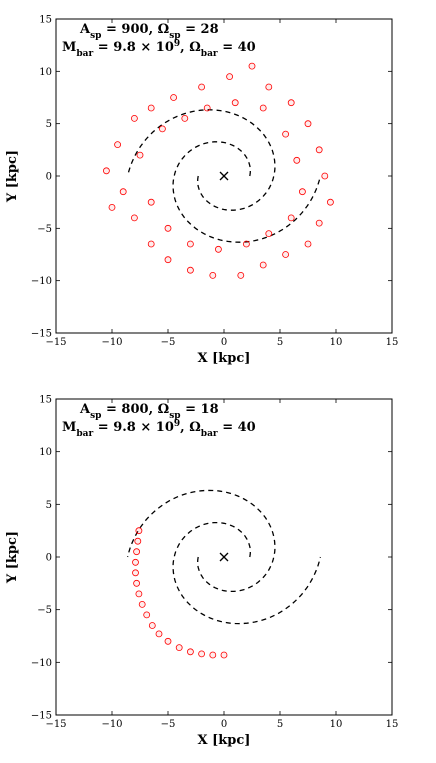 The image size is (436, 763). Describe the element at coordinates (149, 31) in the screenshot. I see `annotation-line-0: Asp = 900, Ωsp = 28` at that location.